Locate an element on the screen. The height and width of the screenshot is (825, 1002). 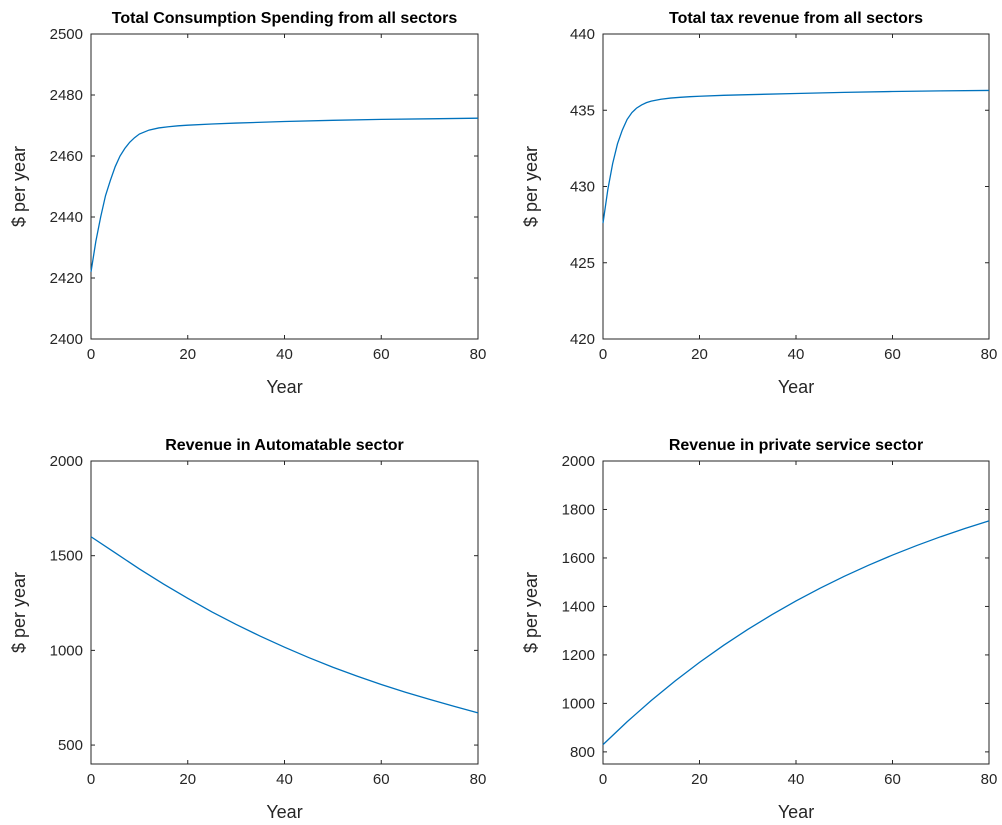
y-tick-label: 1200 is located at coordinates (578, 655).